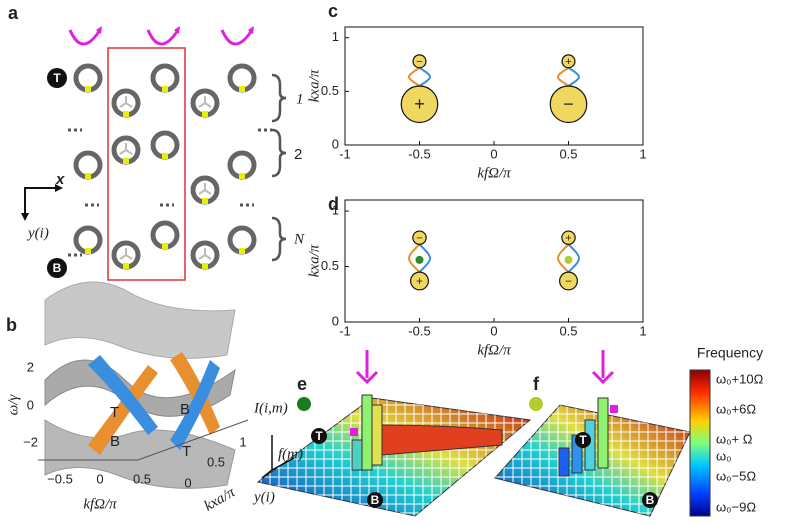  I want to click on group-label: 2, so click(298, 154).